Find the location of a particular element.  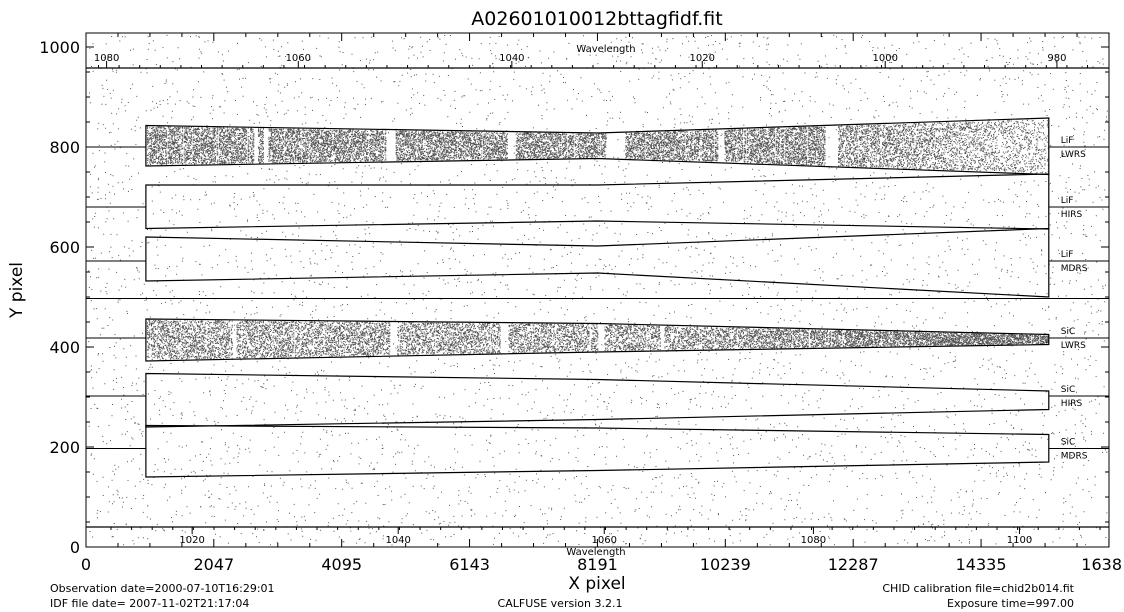

bottom-wavelength-tick-label: 1100 is located at coordinates (1019, 540).